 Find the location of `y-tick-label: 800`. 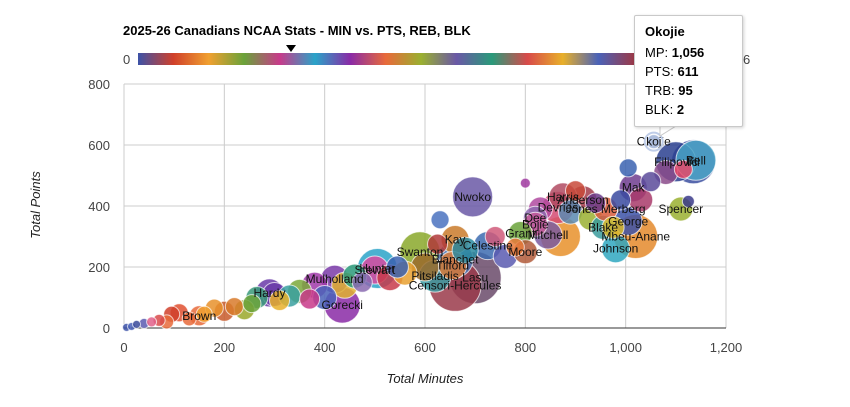

y-tick-label: 800 is located at coordinates (99, 84).